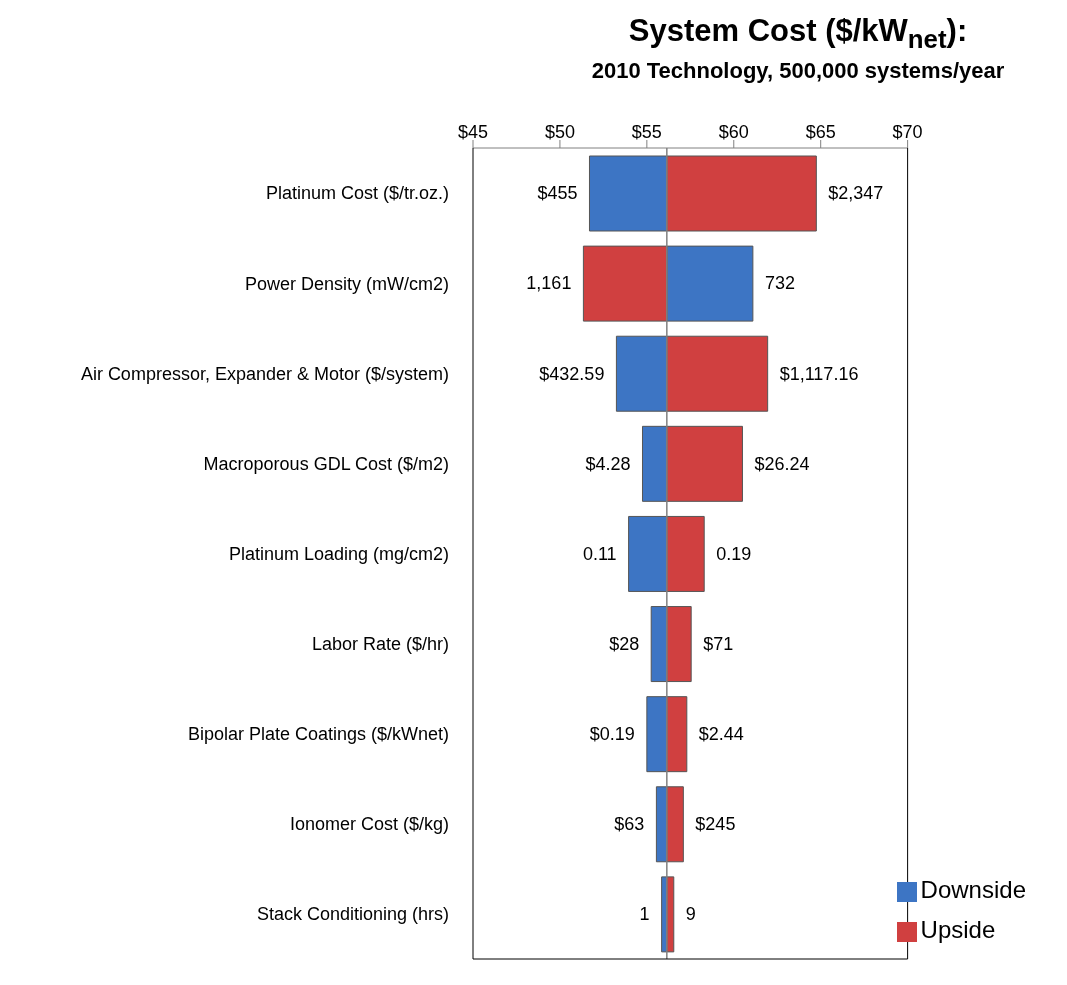  I want to click on y-tick-label: Bipolar Plate Coatings ($/kWnet), so click(318, 734).